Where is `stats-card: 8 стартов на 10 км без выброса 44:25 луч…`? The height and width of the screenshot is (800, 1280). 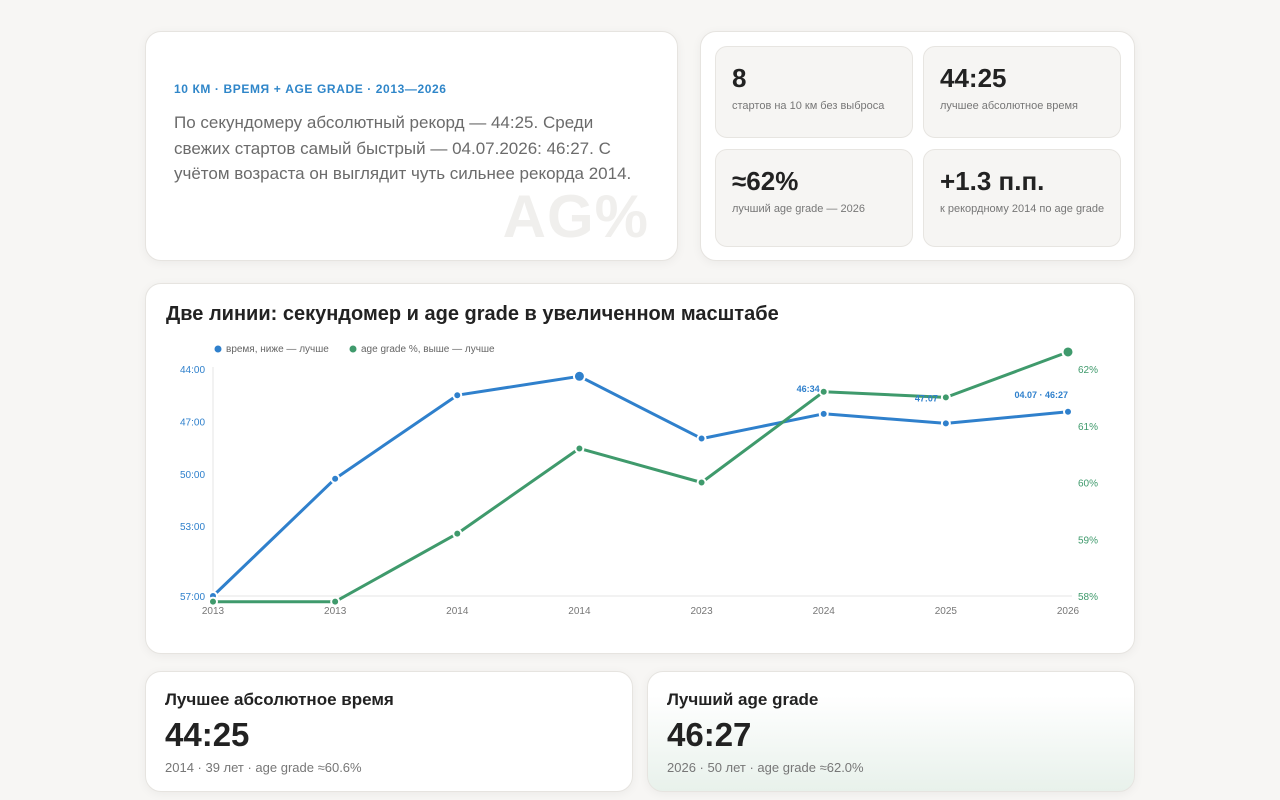 stats-card: 8 стартов на 10 км без выброса 44:25 луч… is located at coordinates (917, 146).